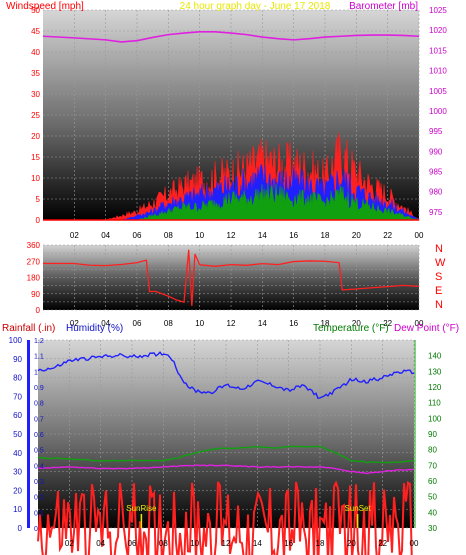 This screenshot has width=466, height=555. I want to click on barometer-tick-label: 1005, so click(438, 91).